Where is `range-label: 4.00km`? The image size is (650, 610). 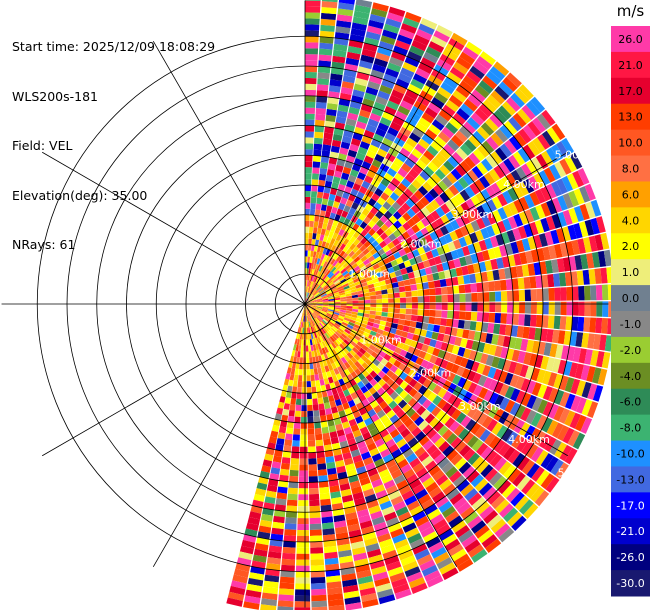 range-label: 4.00km is located at coordinates (529, 439).